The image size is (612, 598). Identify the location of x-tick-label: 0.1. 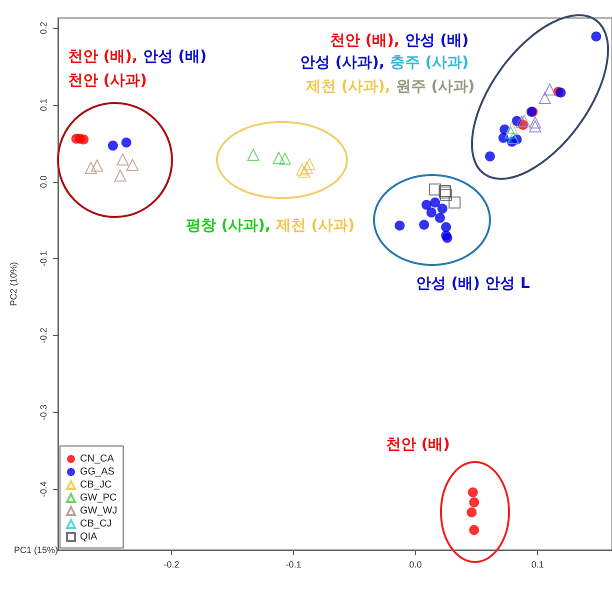
(537, 565).